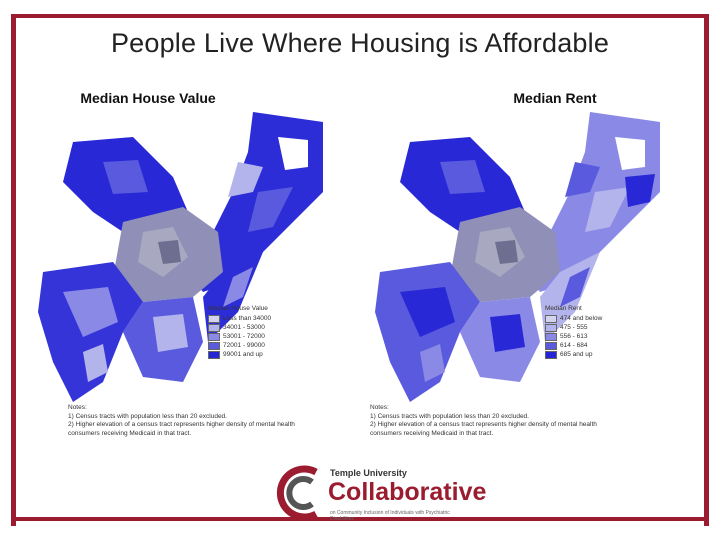 The width and height of the screenshot is (720, 540). What do you see at coordinates (407, 492) in the screenshot?
I see `logo-name: Collaborative` at bounding box center [407, 492].